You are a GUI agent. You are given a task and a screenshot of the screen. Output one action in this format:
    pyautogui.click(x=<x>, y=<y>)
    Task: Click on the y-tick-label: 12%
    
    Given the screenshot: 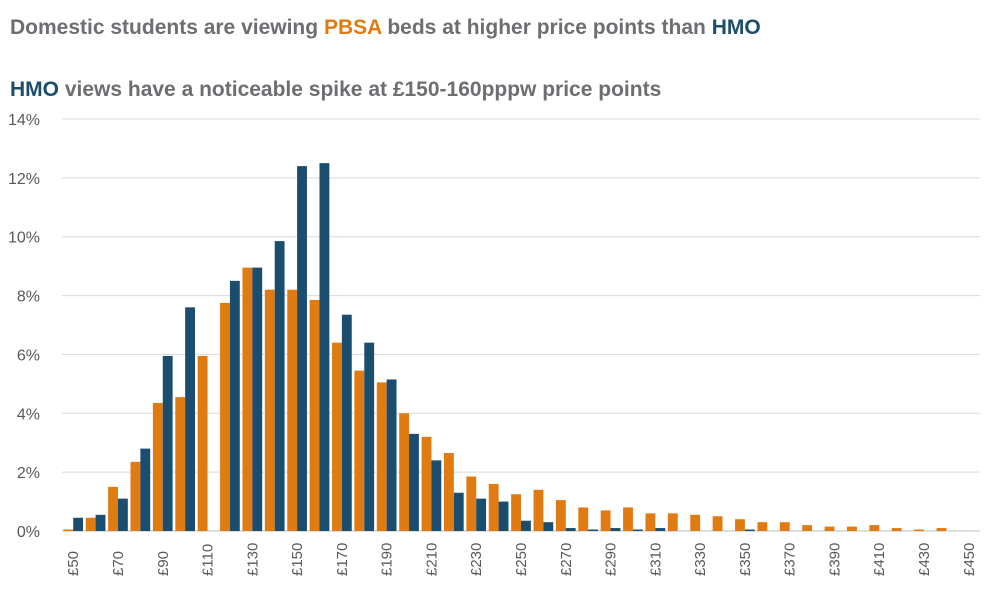 What is the action you would take?
    pyautogui.click(x=24, y=179)
    